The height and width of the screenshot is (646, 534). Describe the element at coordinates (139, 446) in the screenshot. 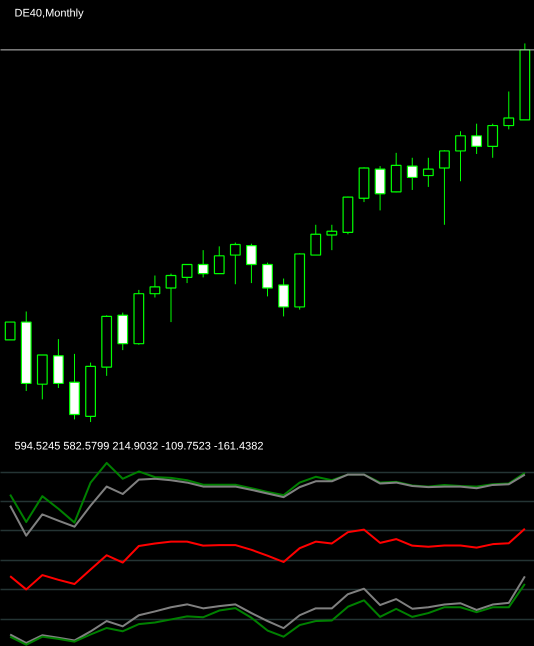

I see `chart-title: 594.5245 582.5799 214.9032 -109.7523 -161.4382` at that location.